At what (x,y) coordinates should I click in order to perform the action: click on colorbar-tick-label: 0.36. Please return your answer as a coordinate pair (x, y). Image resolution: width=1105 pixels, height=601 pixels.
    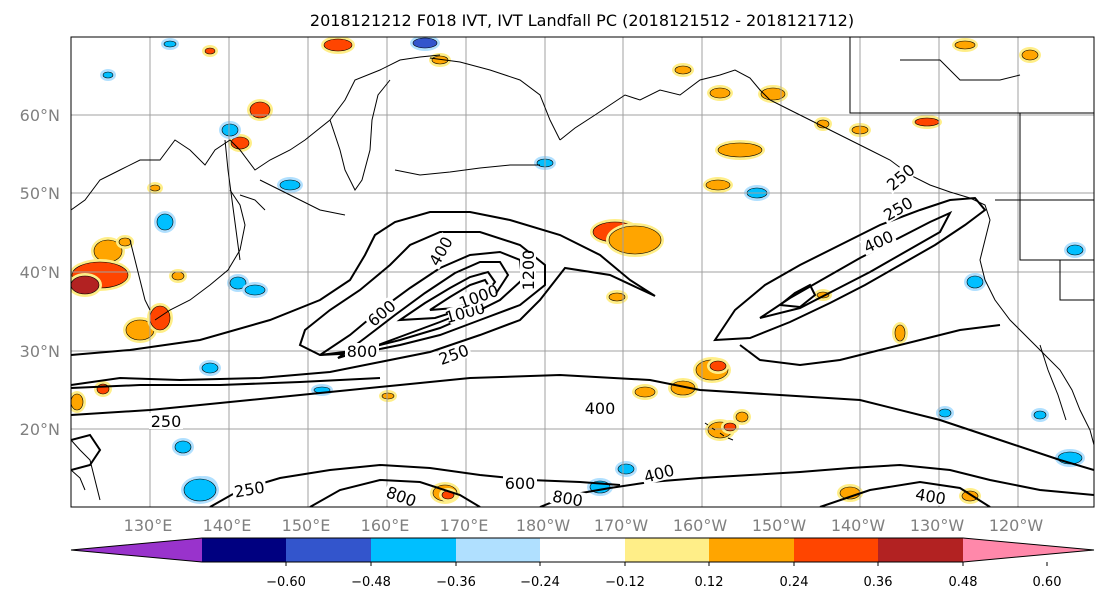
    Looking at the image, I should click on (878, 582).